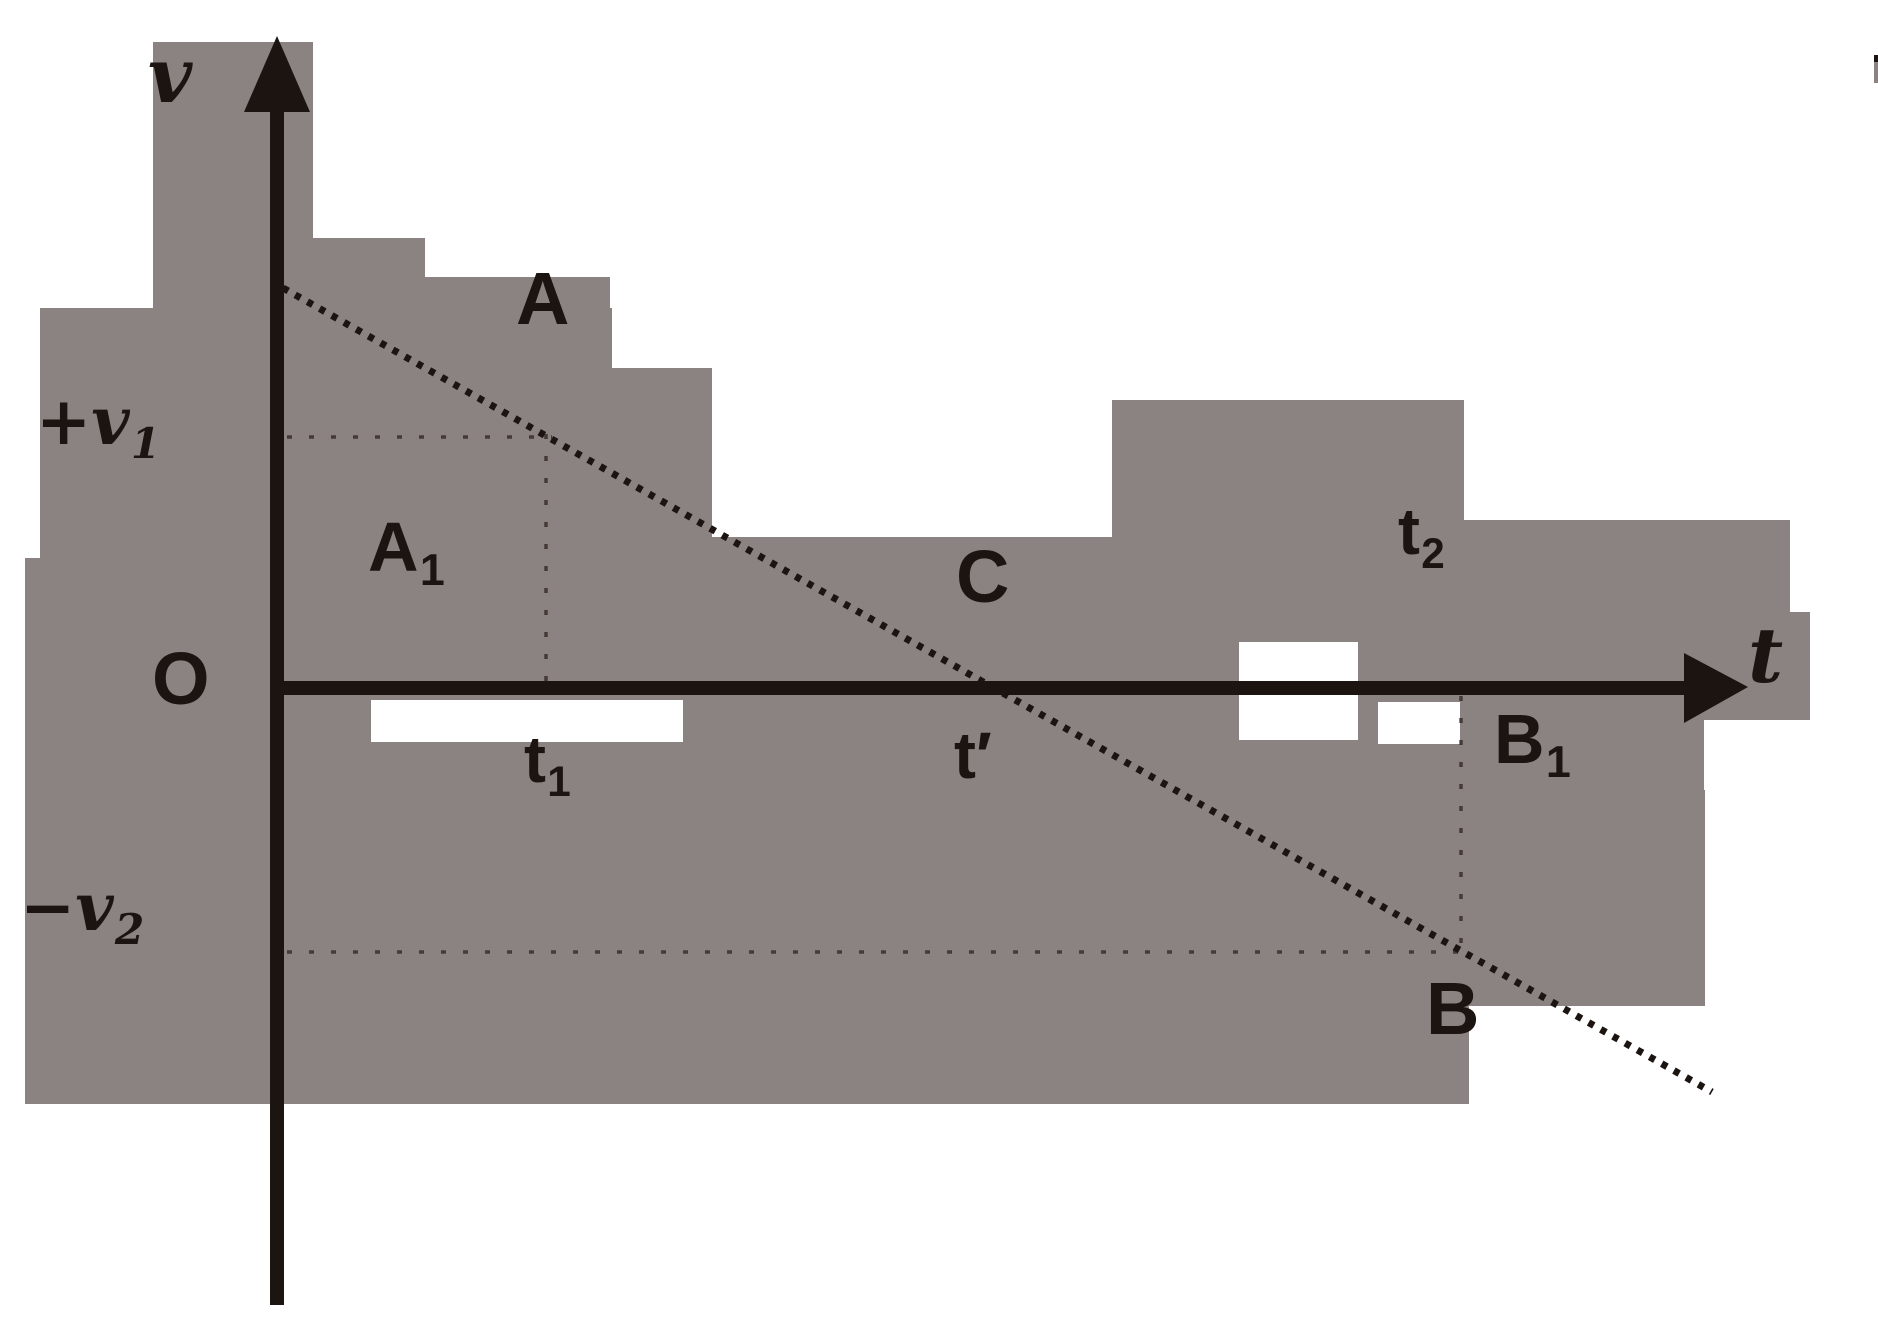 The image size is (1878, 1327). What do you see at coordinates (1409, 531) in the screenshot?
I see `label-tick-t2-text: t` at bounding box center [1409, 531].